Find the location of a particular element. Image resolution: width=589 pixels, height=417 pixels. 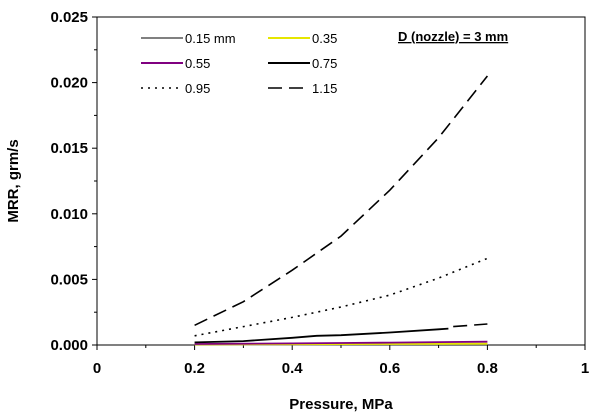

legend-label: 0.95 is located at coordinates (197, 88).